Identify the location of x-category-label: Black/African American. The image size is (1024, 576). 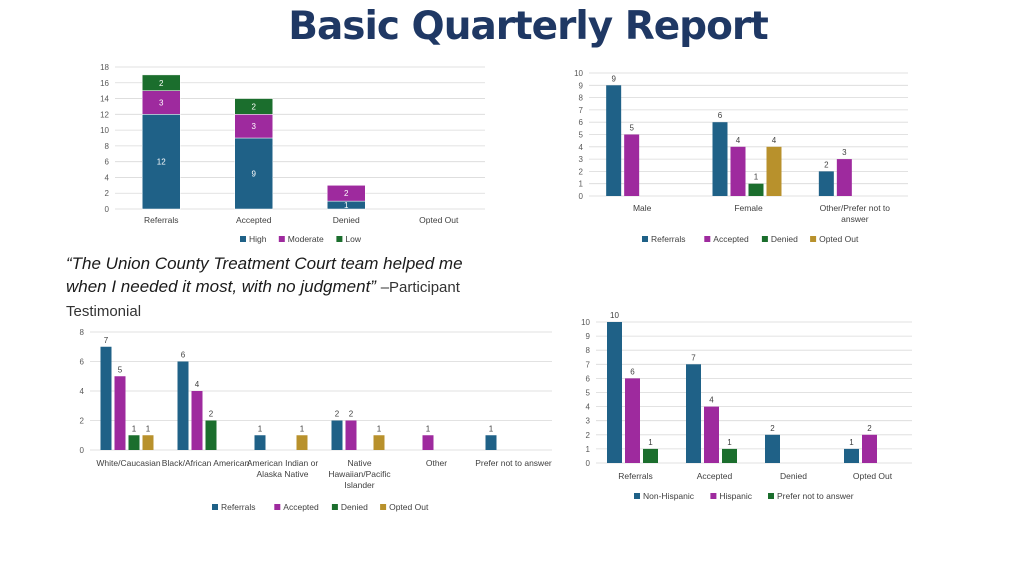
(206, 463).